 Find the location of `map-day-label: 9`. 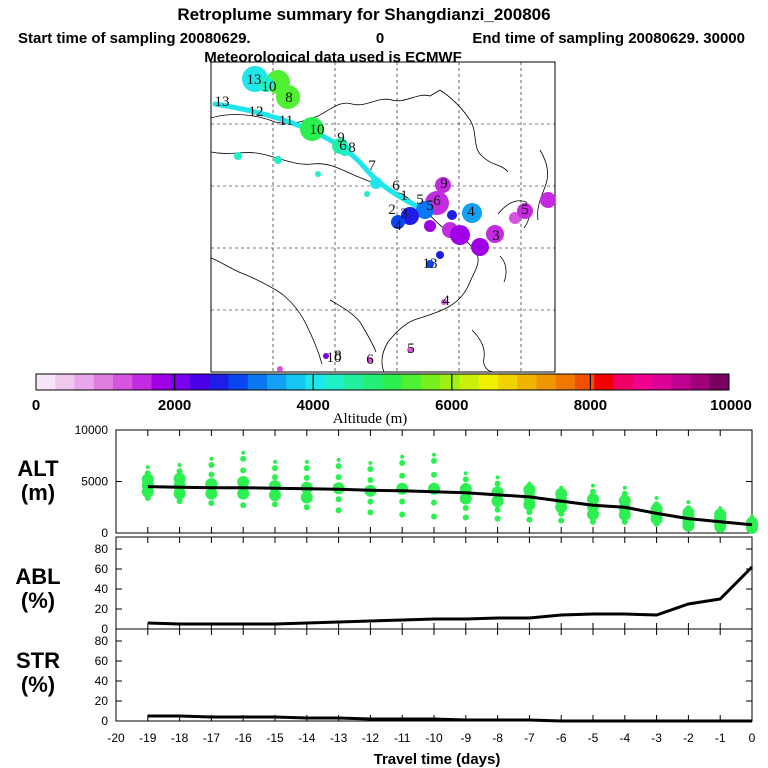

map-day-label: 9 is located at coordinates (341, 138).